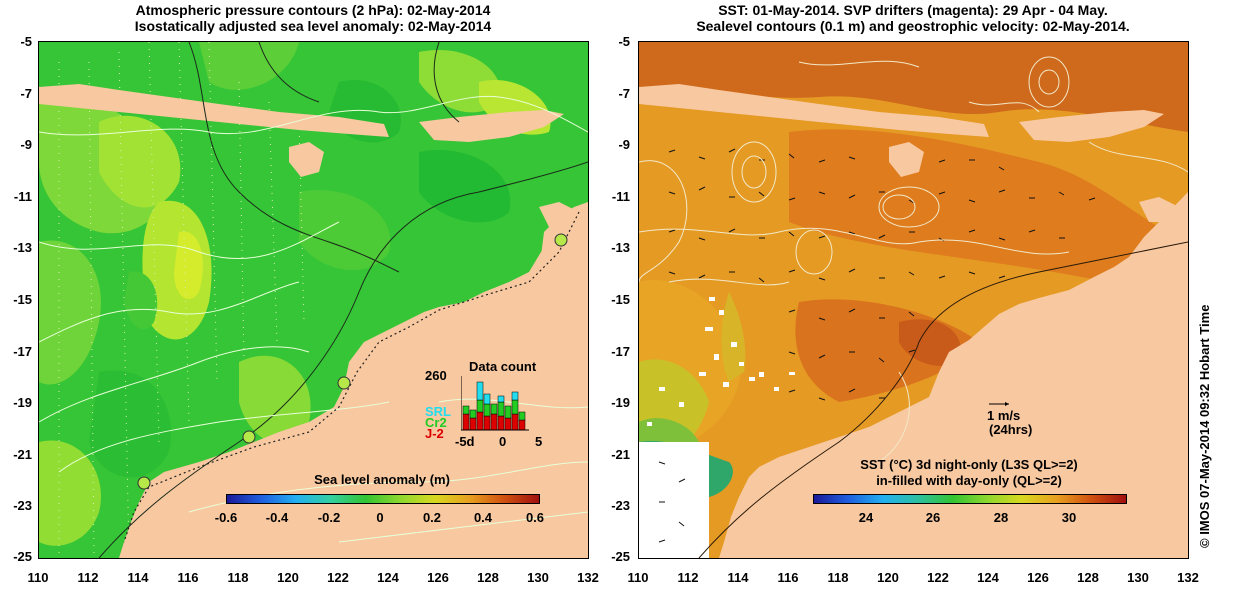 Image resolution: width=1250 pixels, height=590 pixels. I want to click on data-count-bars, so click(495, 403).